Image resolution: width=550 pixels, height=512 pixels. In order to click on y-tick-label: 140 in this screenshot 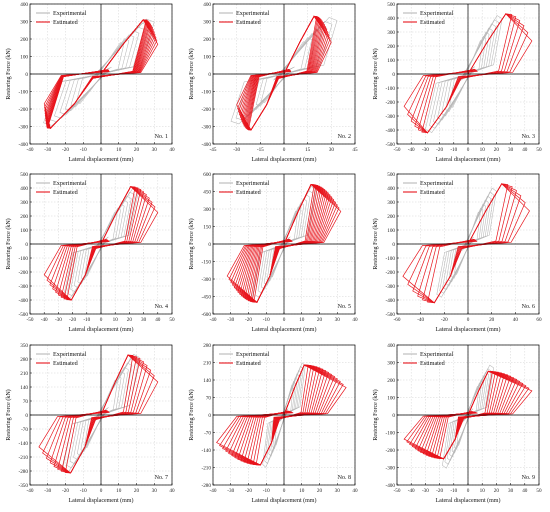, I will do `click(207, 381)`.